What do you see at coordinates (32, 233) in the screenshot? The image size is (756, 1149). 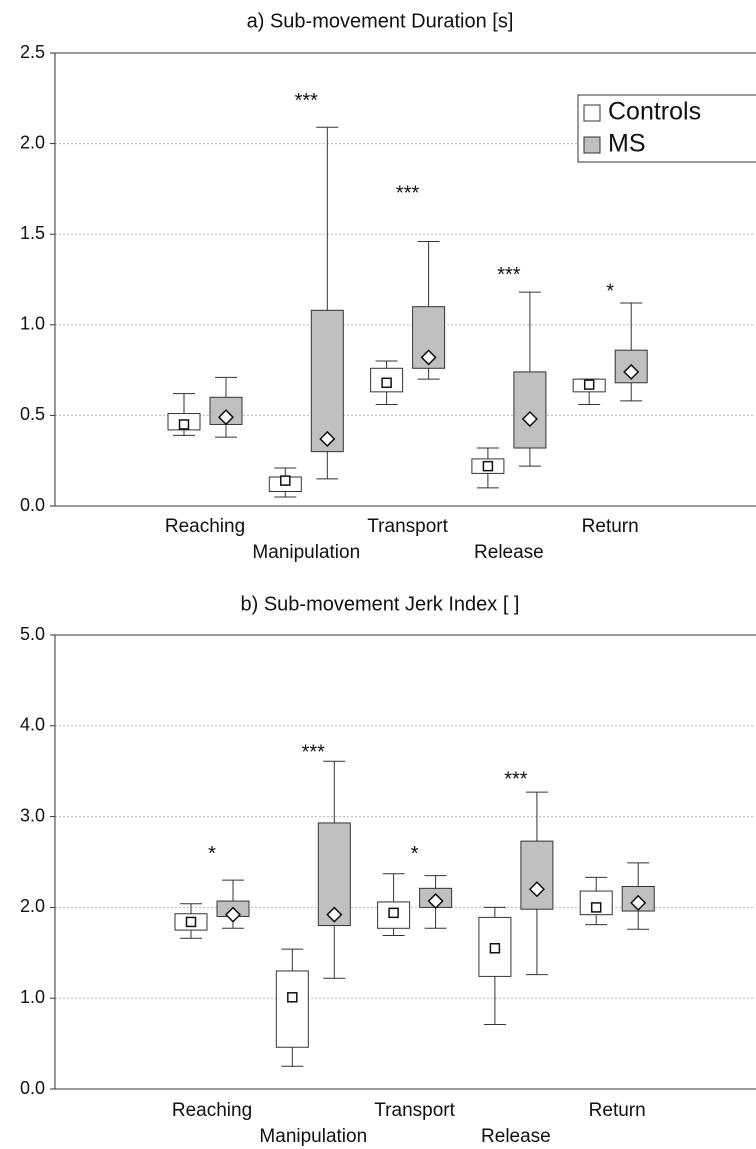 I see `y-tick-label: 1.5` at bounding box center [32, 233].